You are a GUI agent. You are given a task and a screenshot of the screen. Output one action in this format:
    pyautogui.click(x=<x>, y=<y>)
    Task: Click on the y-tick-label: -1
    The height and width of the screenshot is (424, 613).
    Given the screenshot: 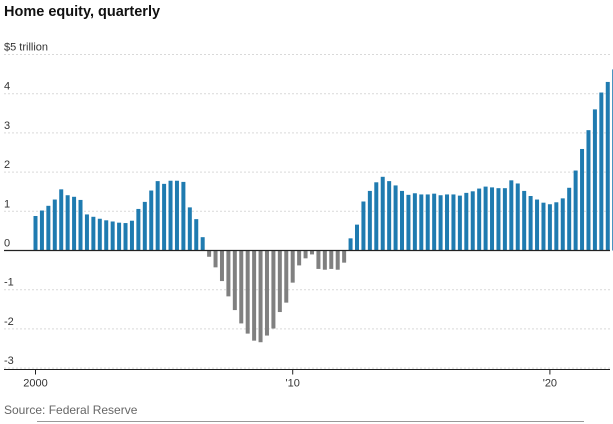 What is the action you would take?
    pyautogui.click(x=9, y=283)
    